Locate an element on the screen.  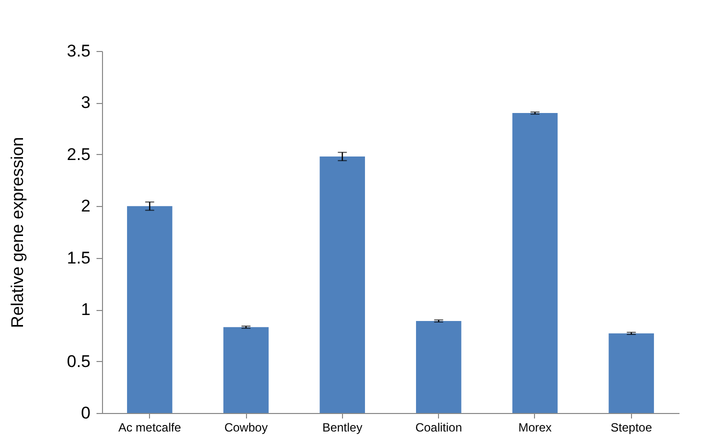
y-tick-label: 3 is located at coordinates (85, 102).